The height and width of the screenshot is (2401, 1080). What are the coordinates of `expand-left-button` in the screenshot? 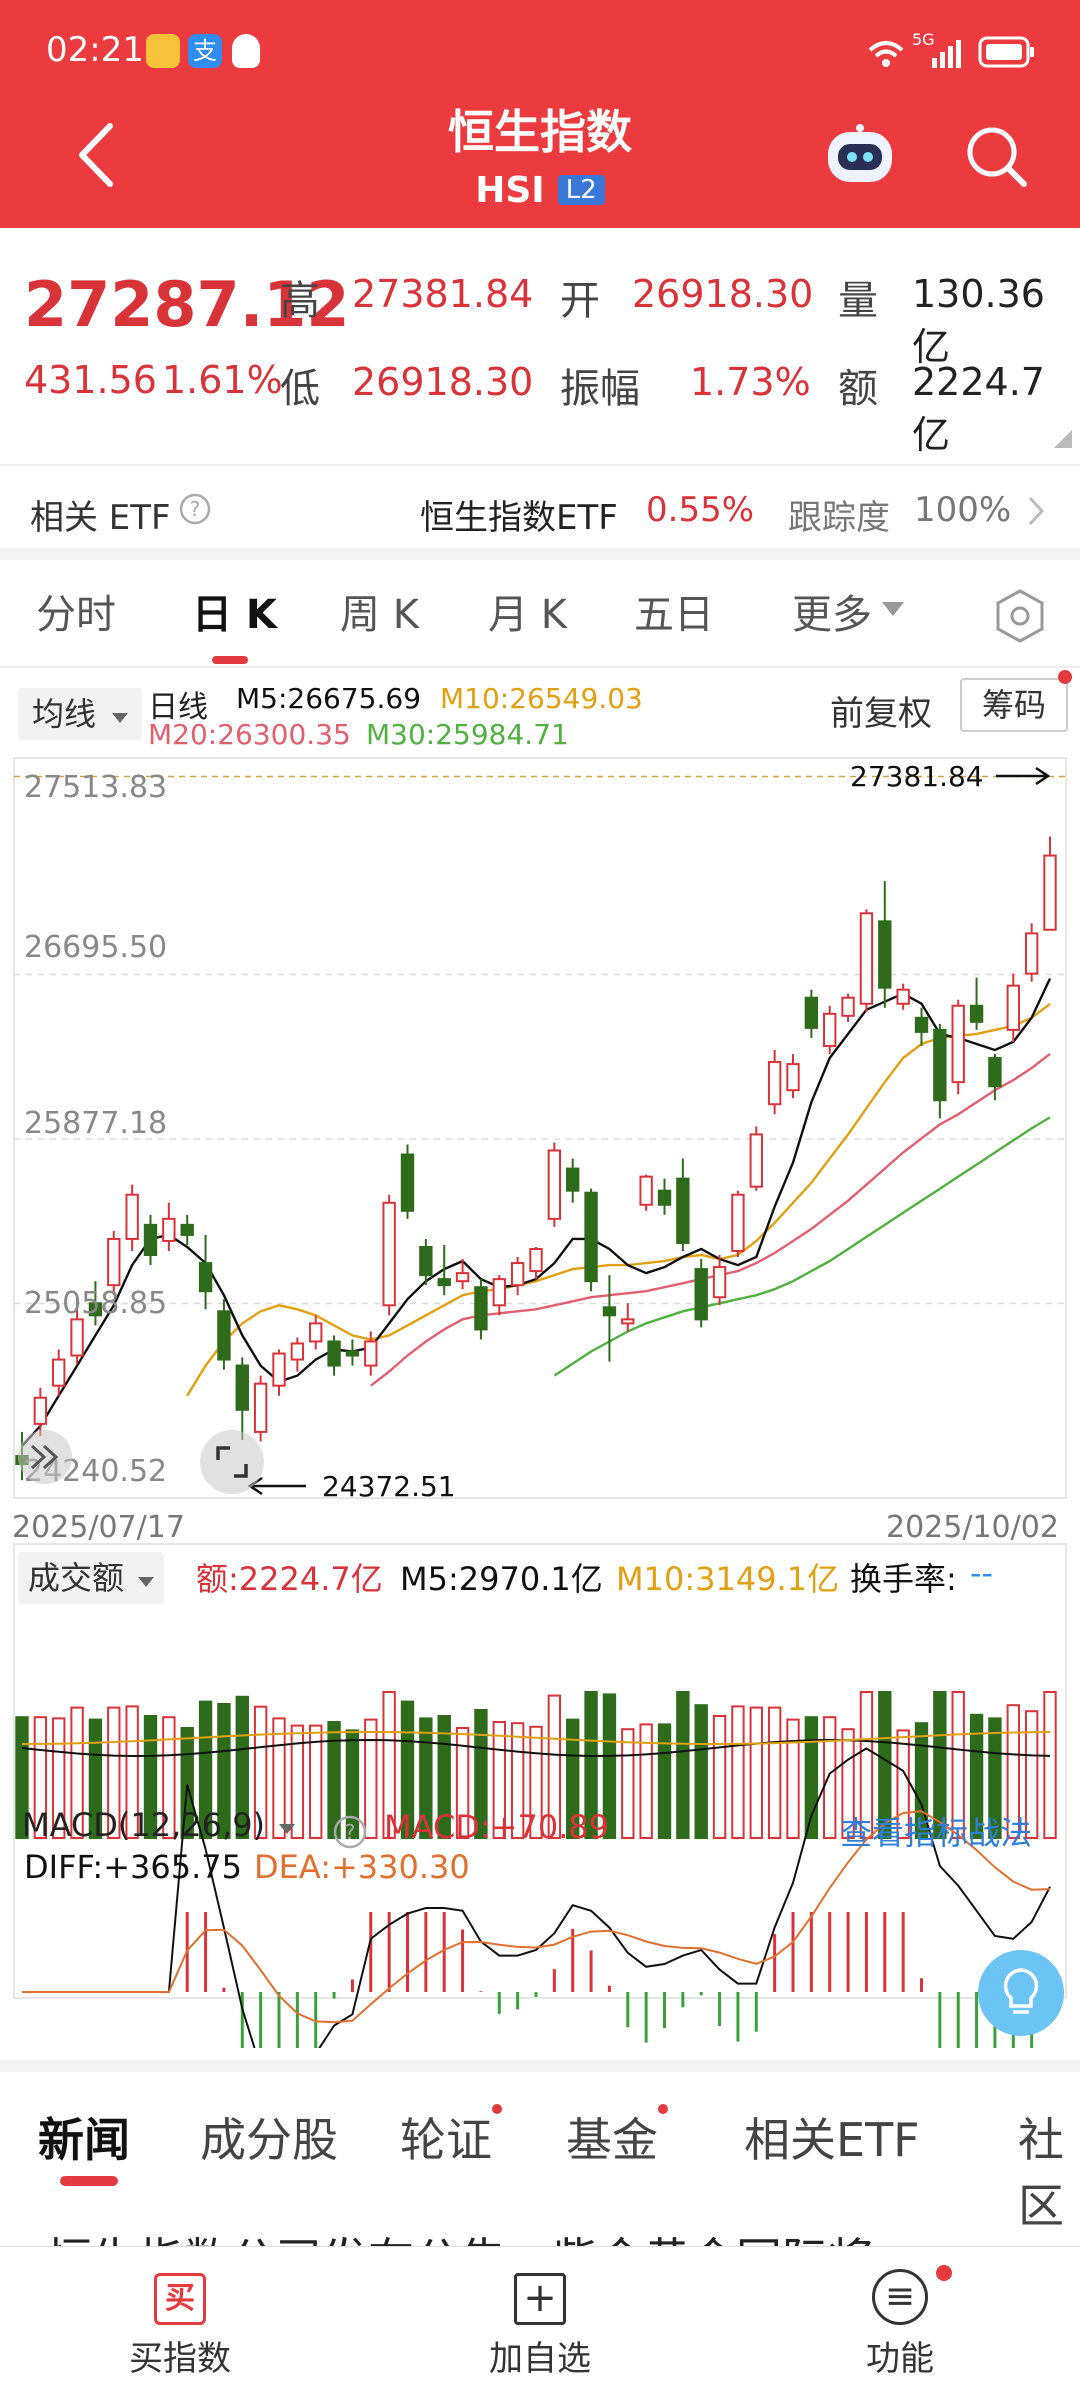 It's located at (45, 1457).